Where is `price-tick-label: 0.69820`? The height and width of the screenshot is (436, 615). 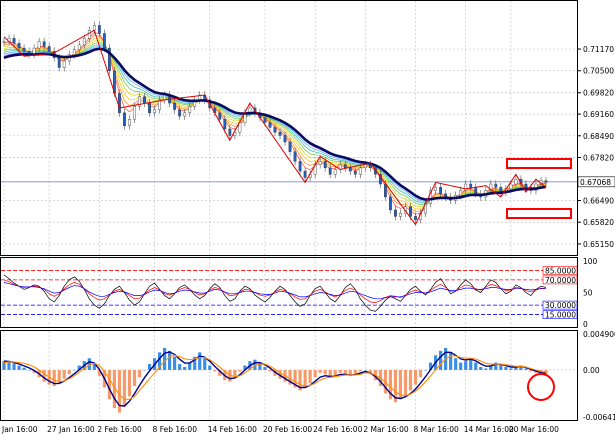 price-tick-label: 0.69820 is located at coordinates (598, 93).